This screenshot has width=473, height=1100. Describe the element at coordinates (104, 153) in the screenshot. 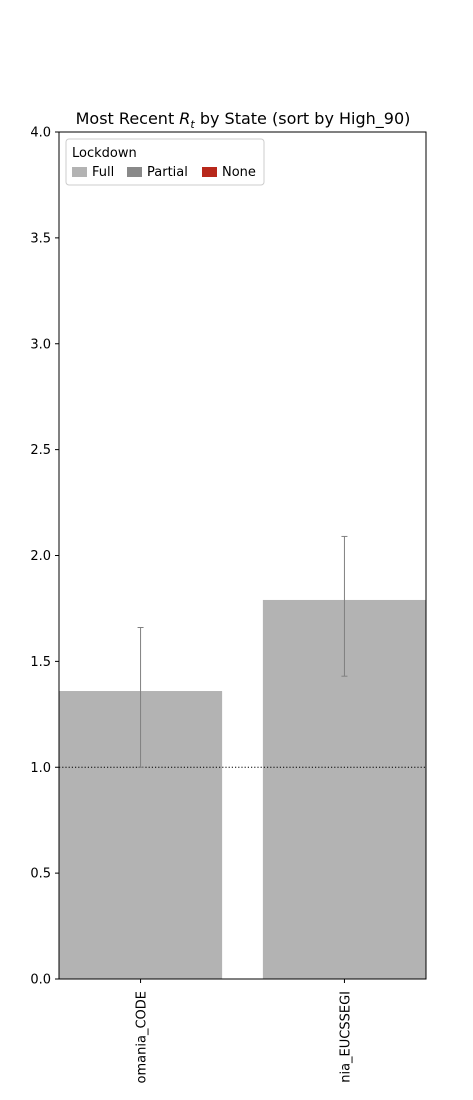

I see `legend-title: Lockdown` at that location.